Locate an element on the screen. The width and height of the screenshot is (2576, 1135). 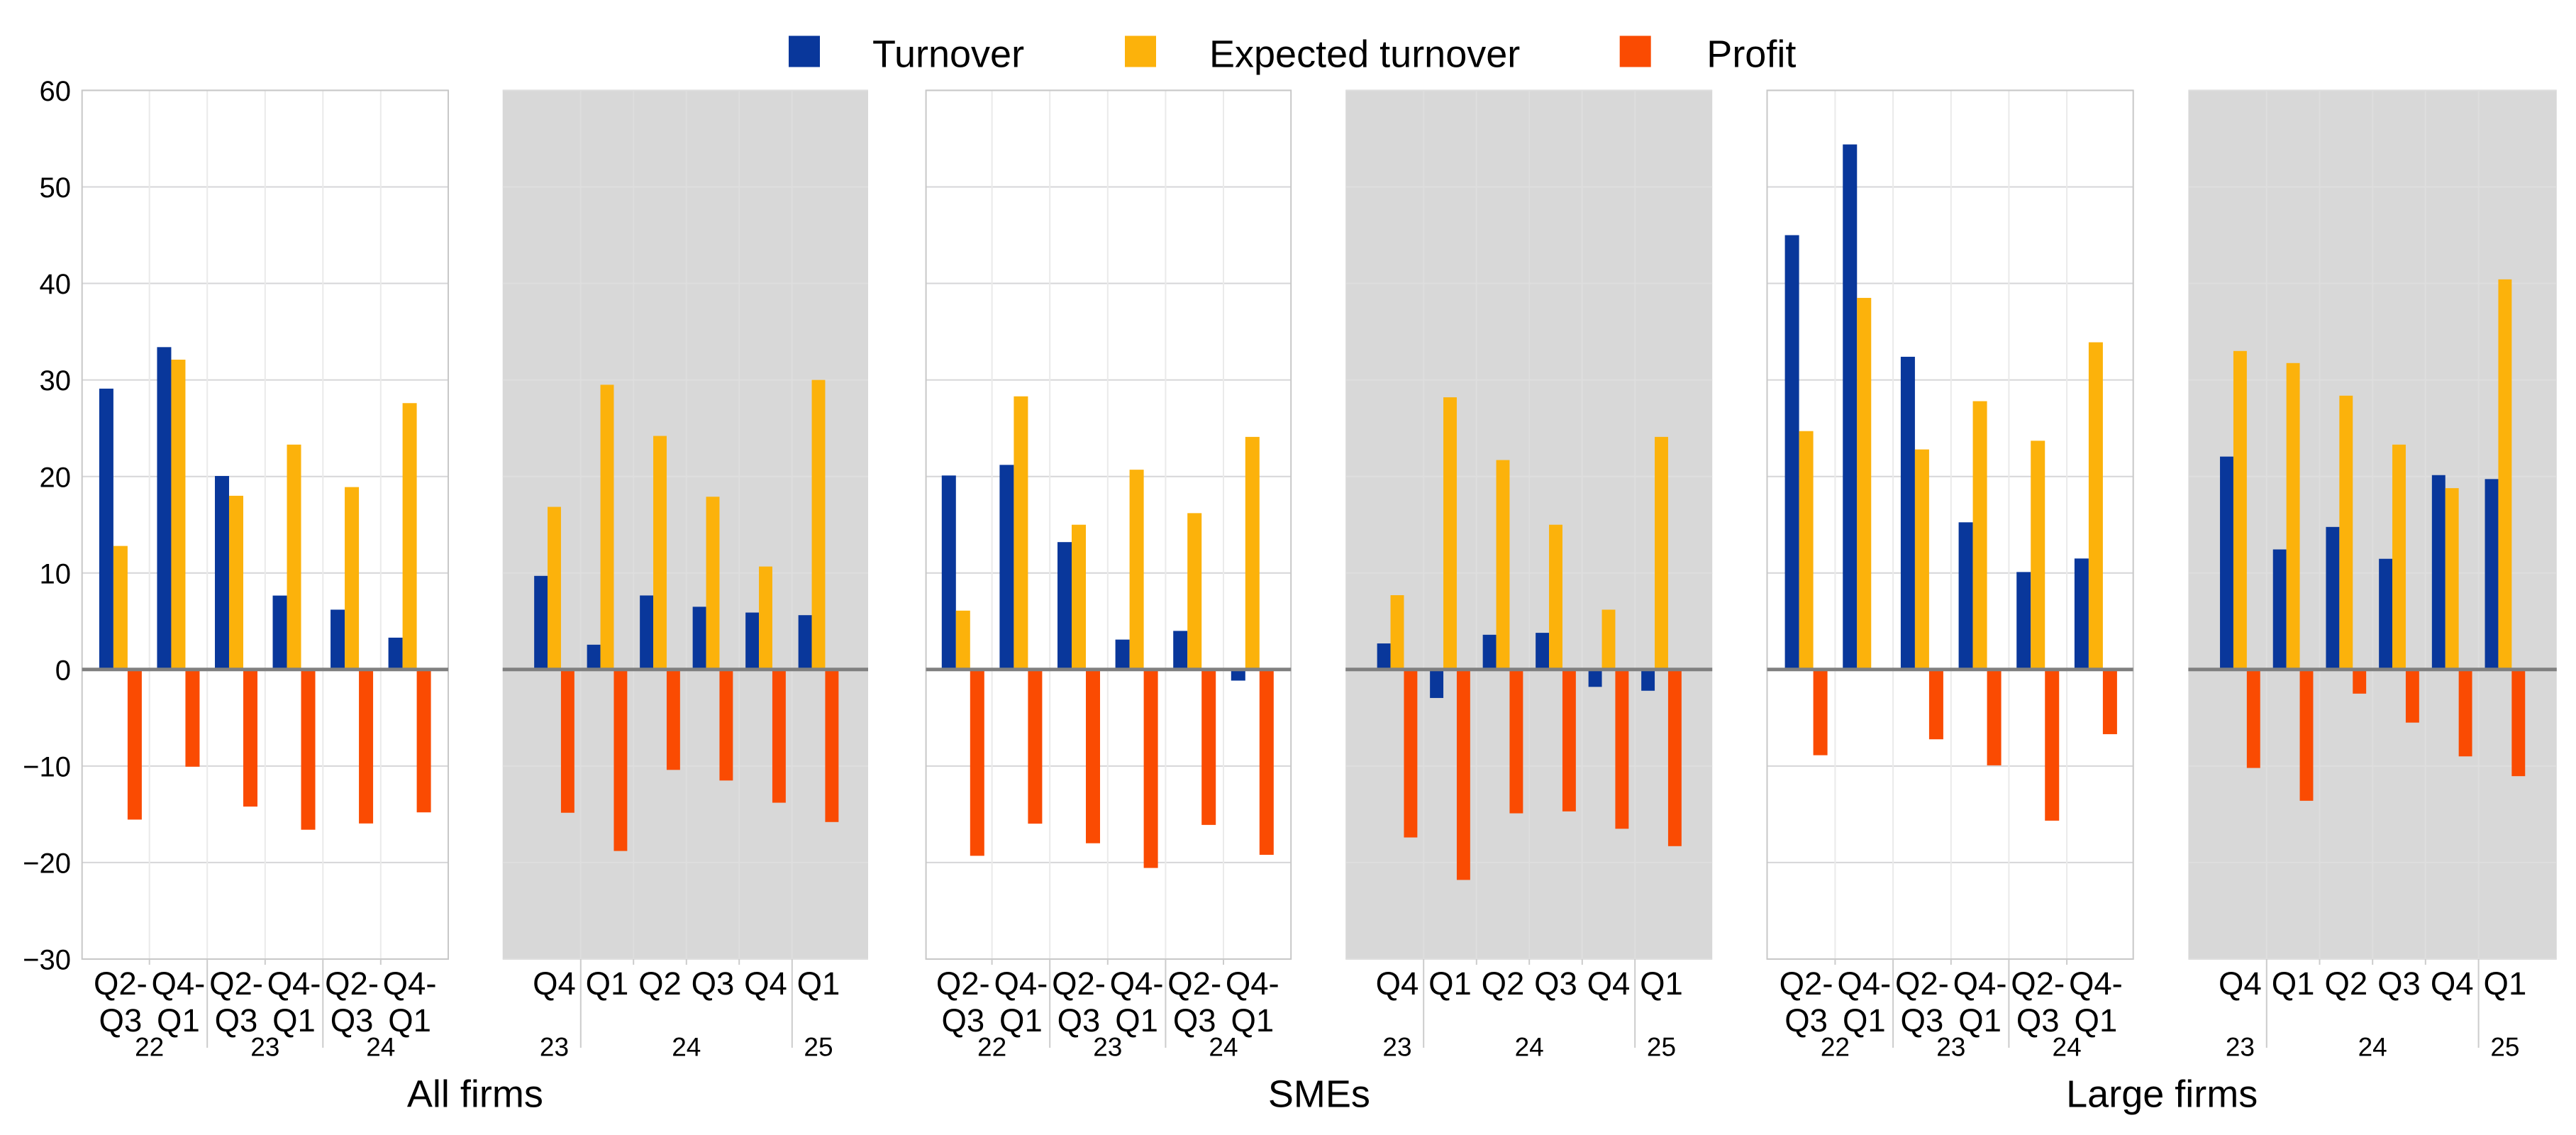
svg-text: All firms is located at coordinates (475, 1094).